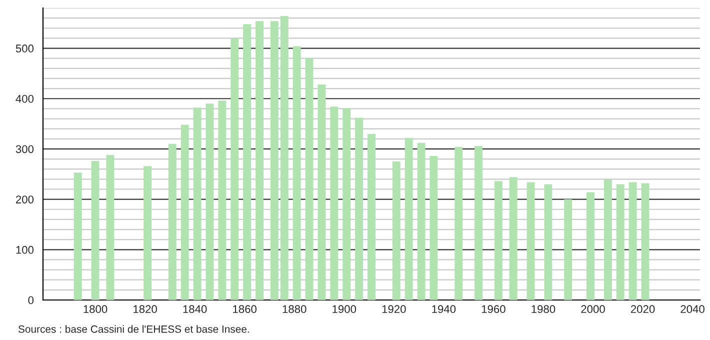 Image resolution: width=710 pixels, height=340 pixels. I want to click on x-tick-label: 1940, so click(444, 309).